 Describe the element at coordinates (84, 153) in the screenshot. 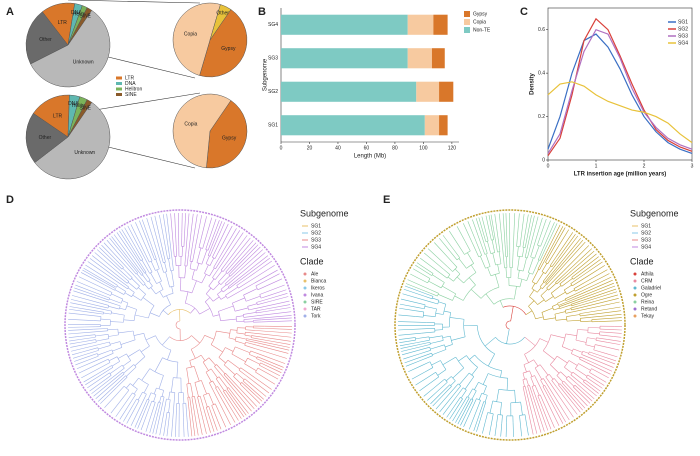

I see `slice-label: Unknown` at that location.